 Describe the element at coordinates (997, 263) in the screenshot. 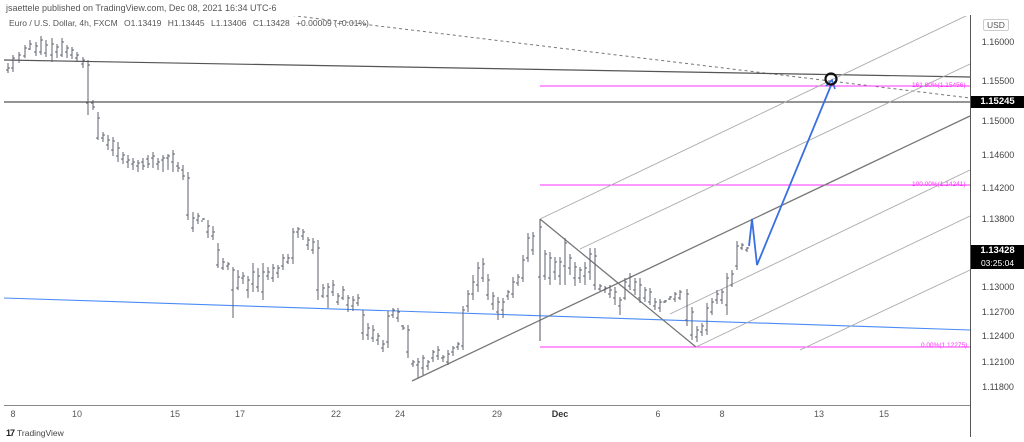

I see `bar-countdown: 03:25:04` at that location.